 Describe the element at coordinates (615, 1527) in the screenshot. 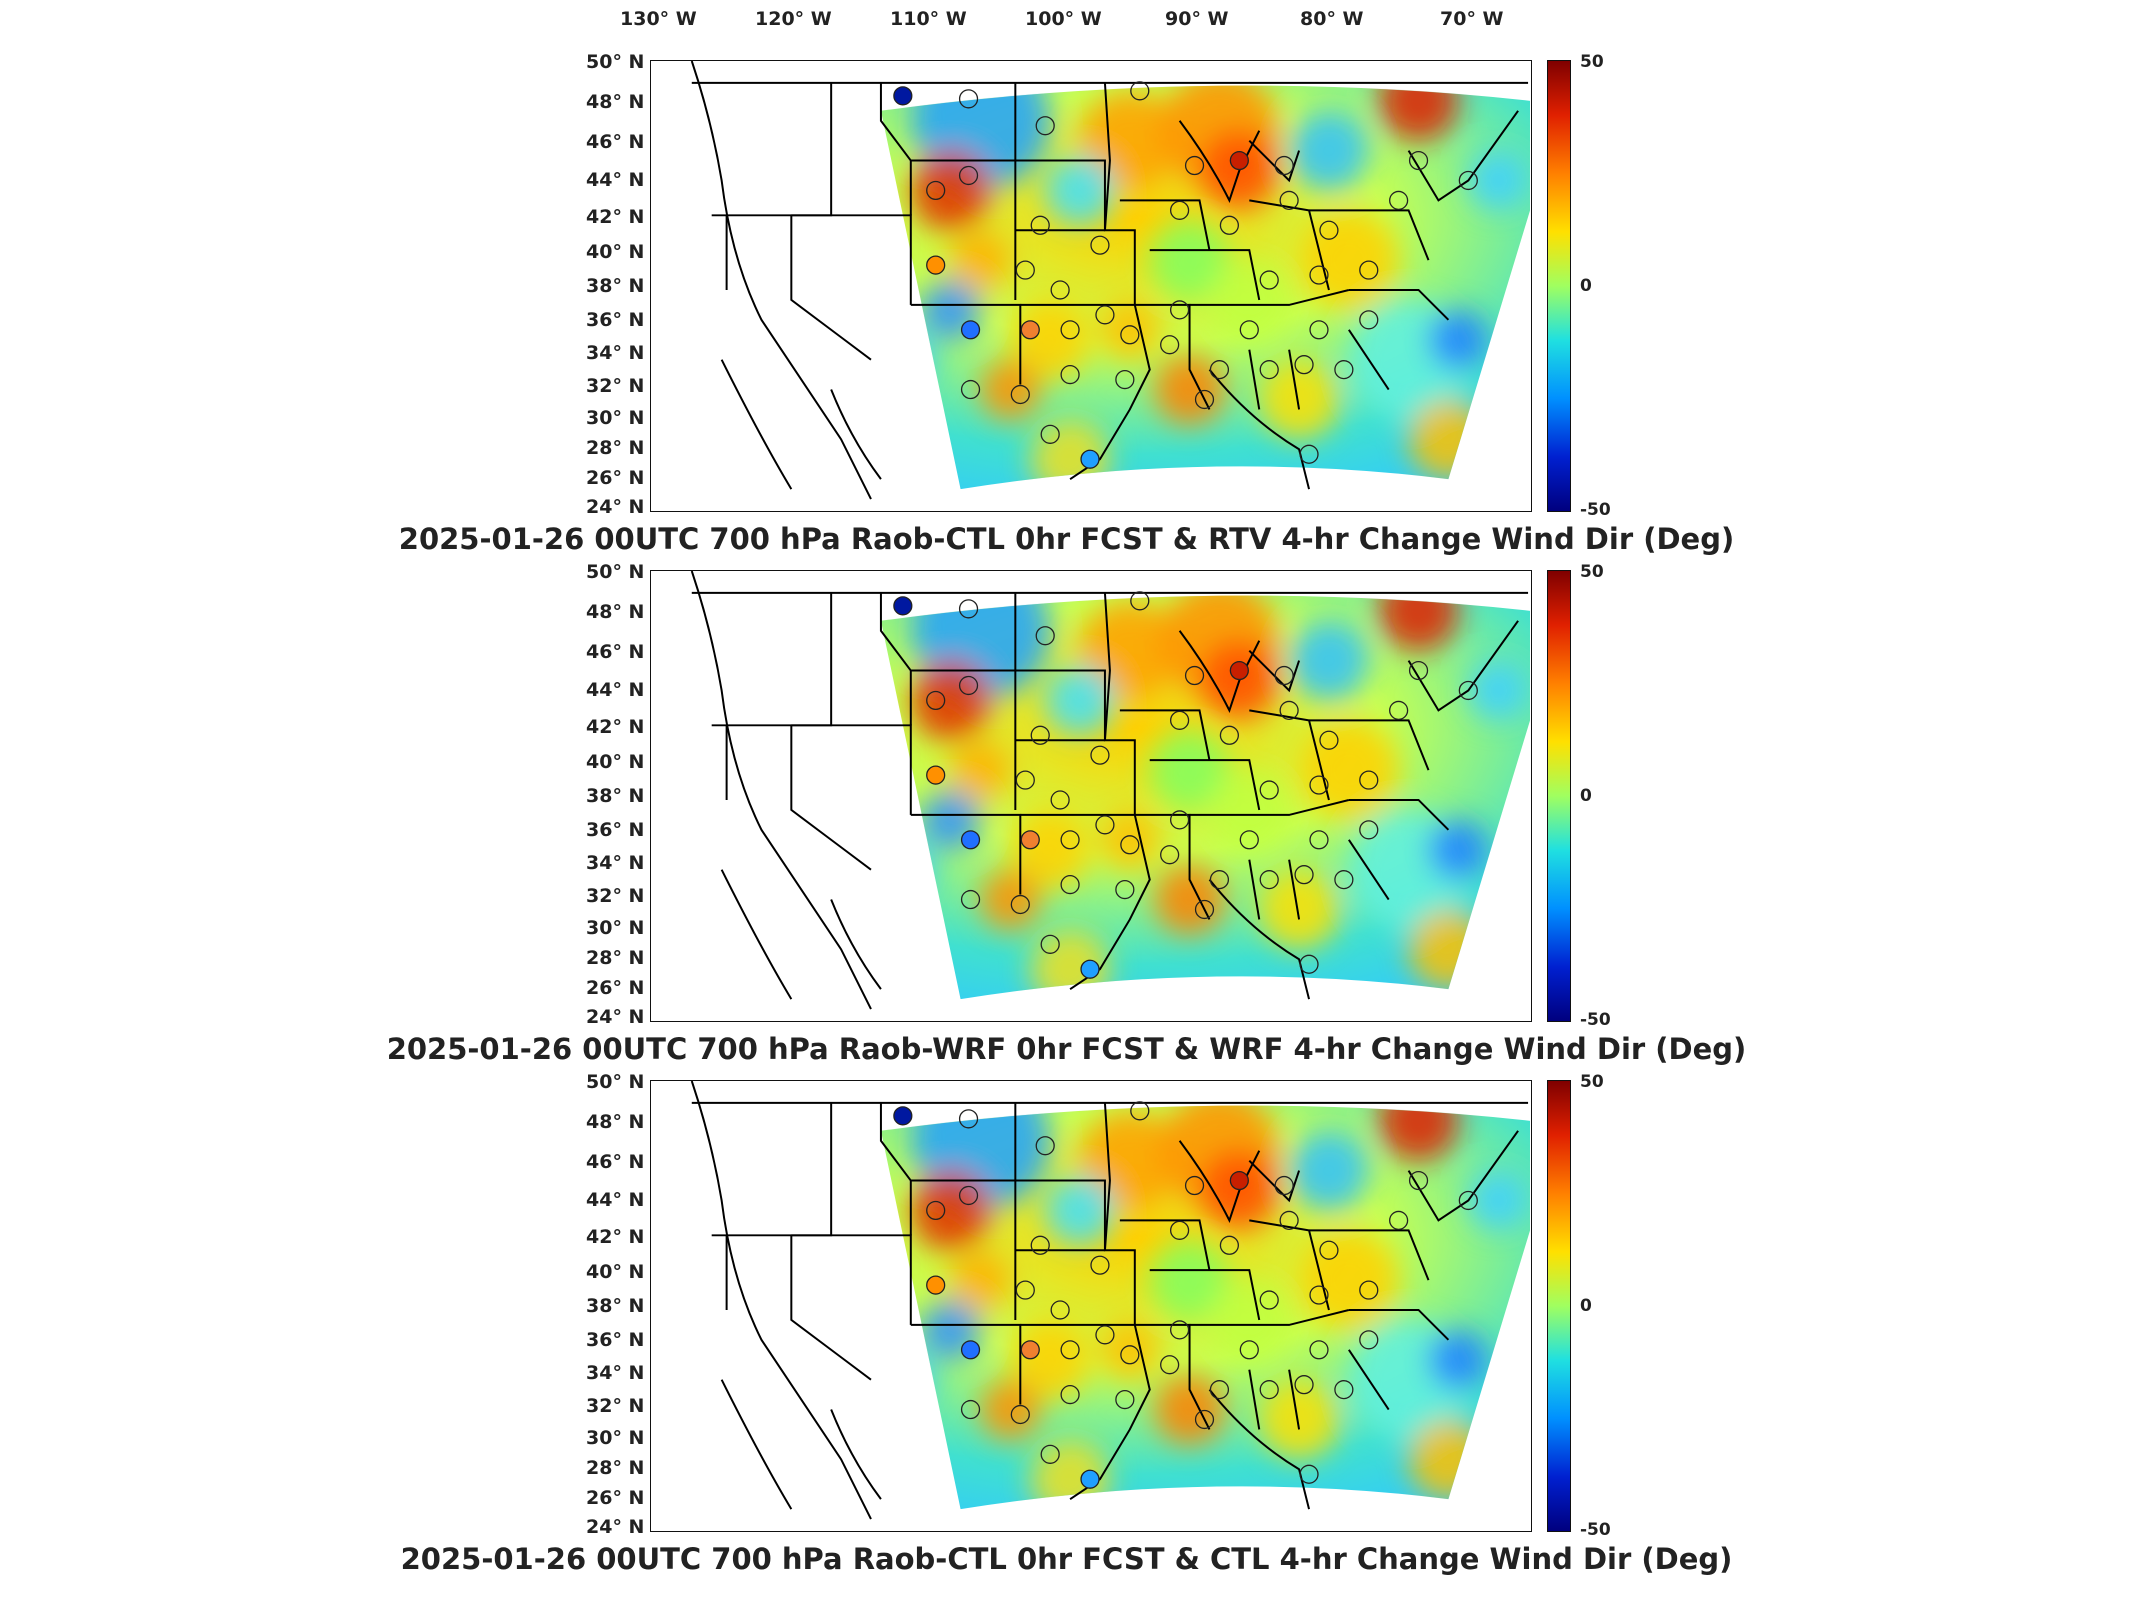

I see `latitude-label: 24° N` at that location.